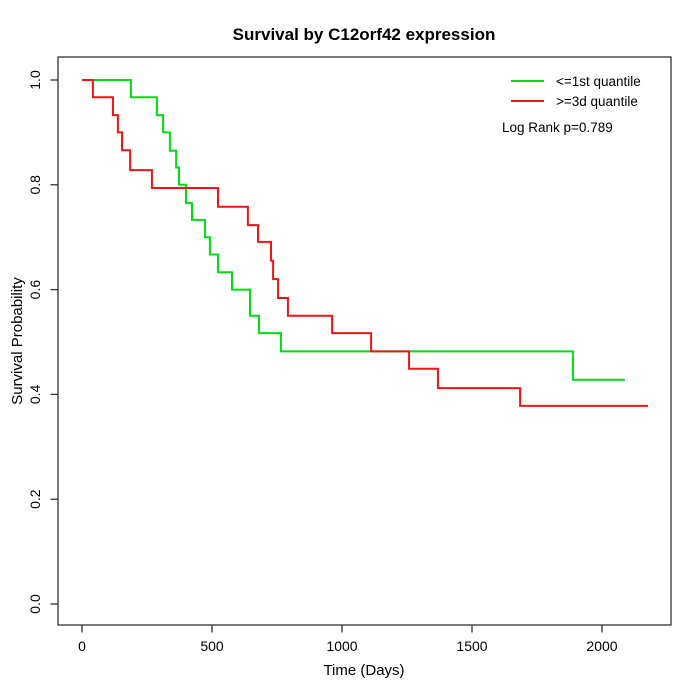 The image size is (700, 700). What do you see at coordinates (363, 670) in the screenshot?
I see `x-axis-label: Time (Days)` at bounding box center [363, 670].